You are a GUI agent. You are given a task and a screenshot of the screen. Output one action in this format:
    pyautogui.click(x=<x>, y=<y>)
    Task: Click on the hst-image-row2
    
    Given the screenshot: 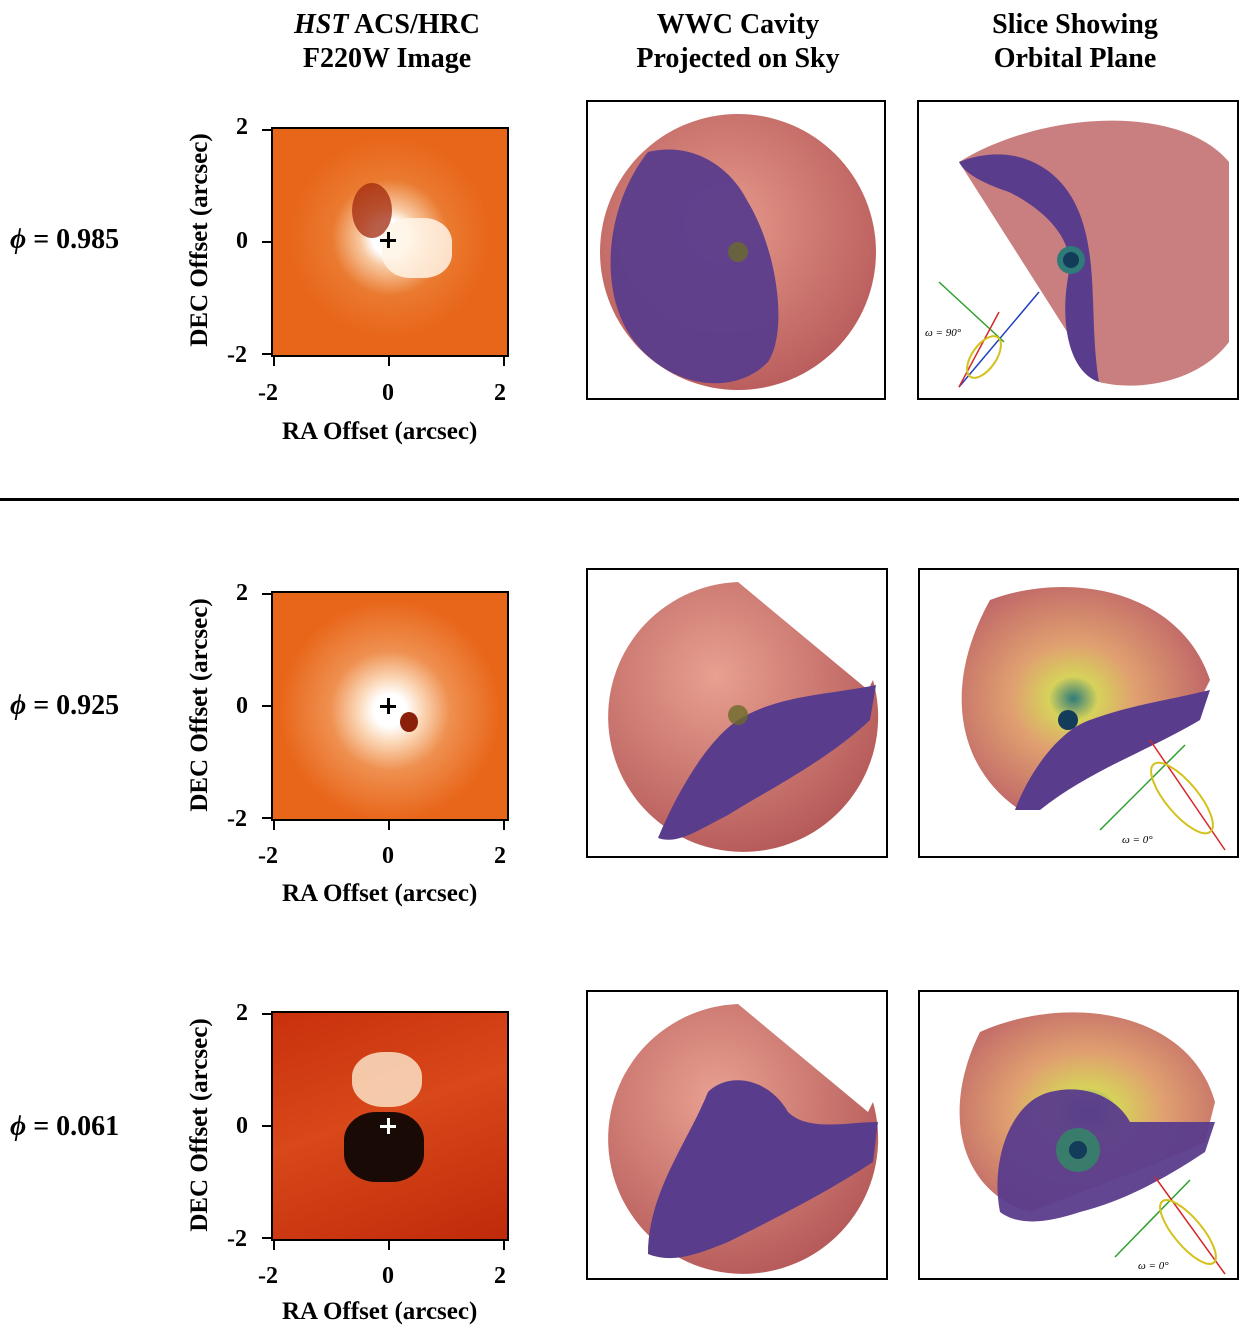 What is the action you would take?
    pyautogui.click(x=390, y=706)
    